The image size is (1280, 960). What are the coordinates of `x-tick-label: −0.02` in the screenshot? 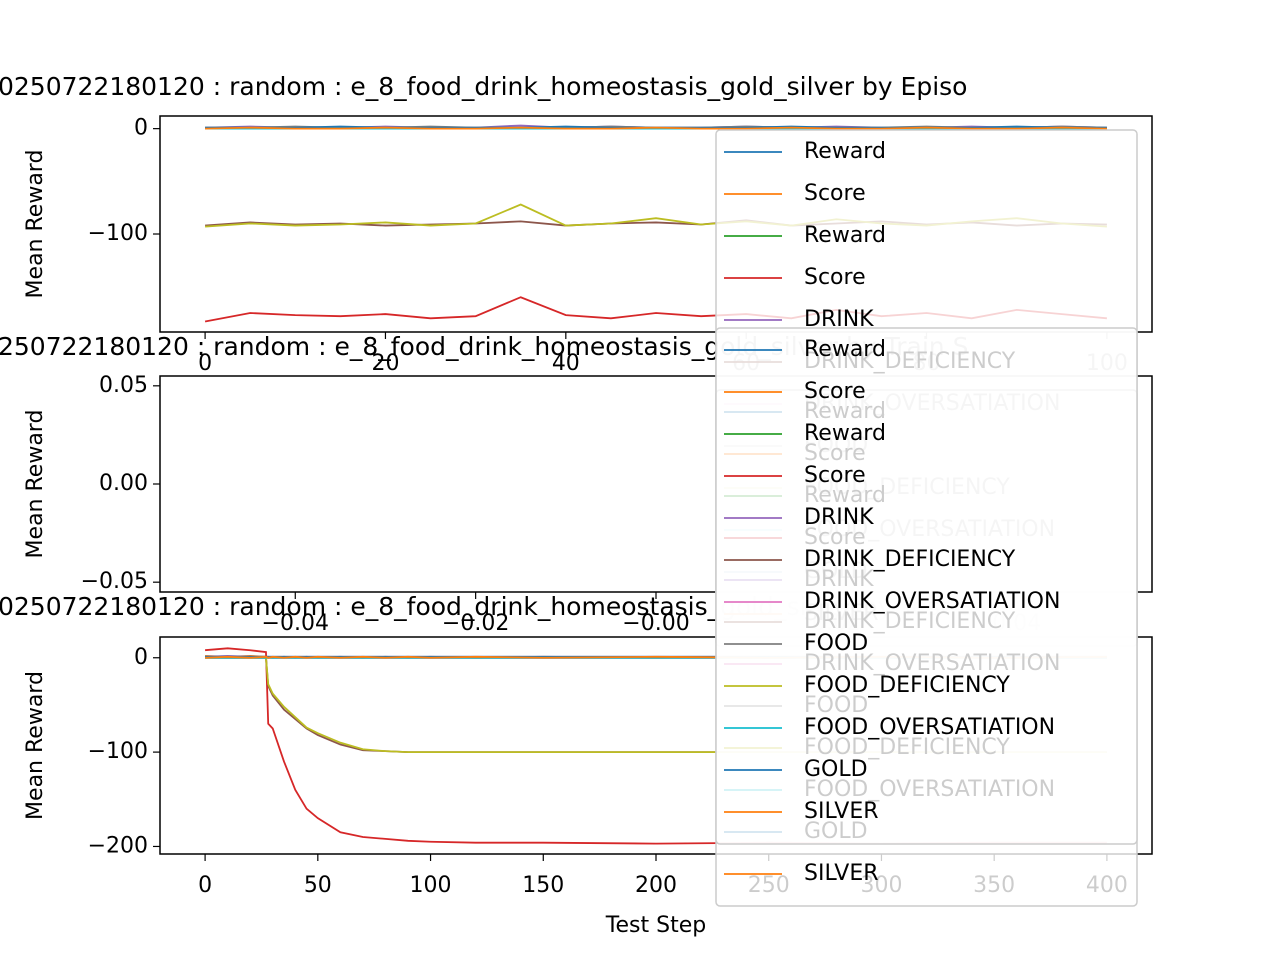 It's located at (475, 623).